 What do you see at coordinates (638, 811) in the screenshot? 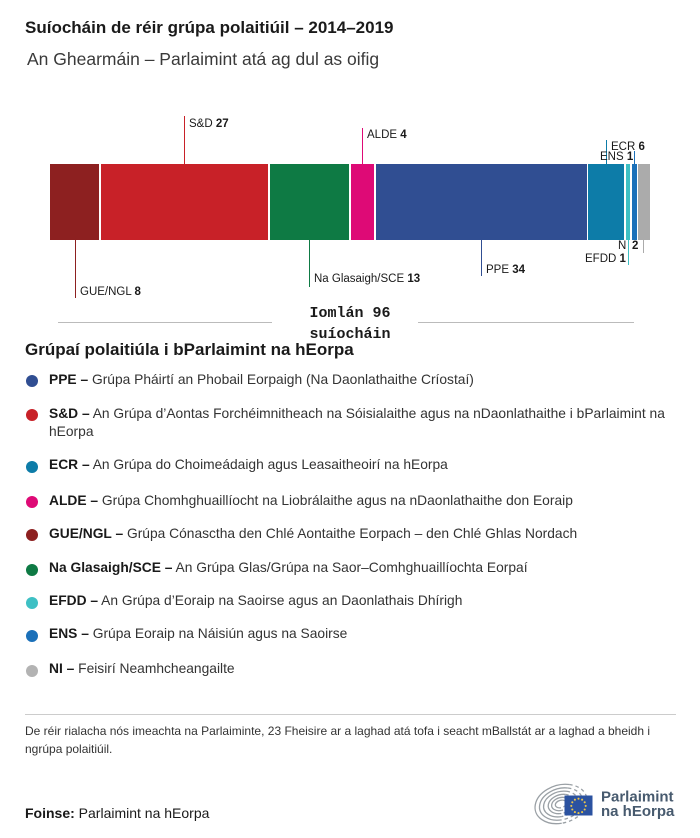
I see `svg-text: na hEorpa` at bounding box center [638, 811].